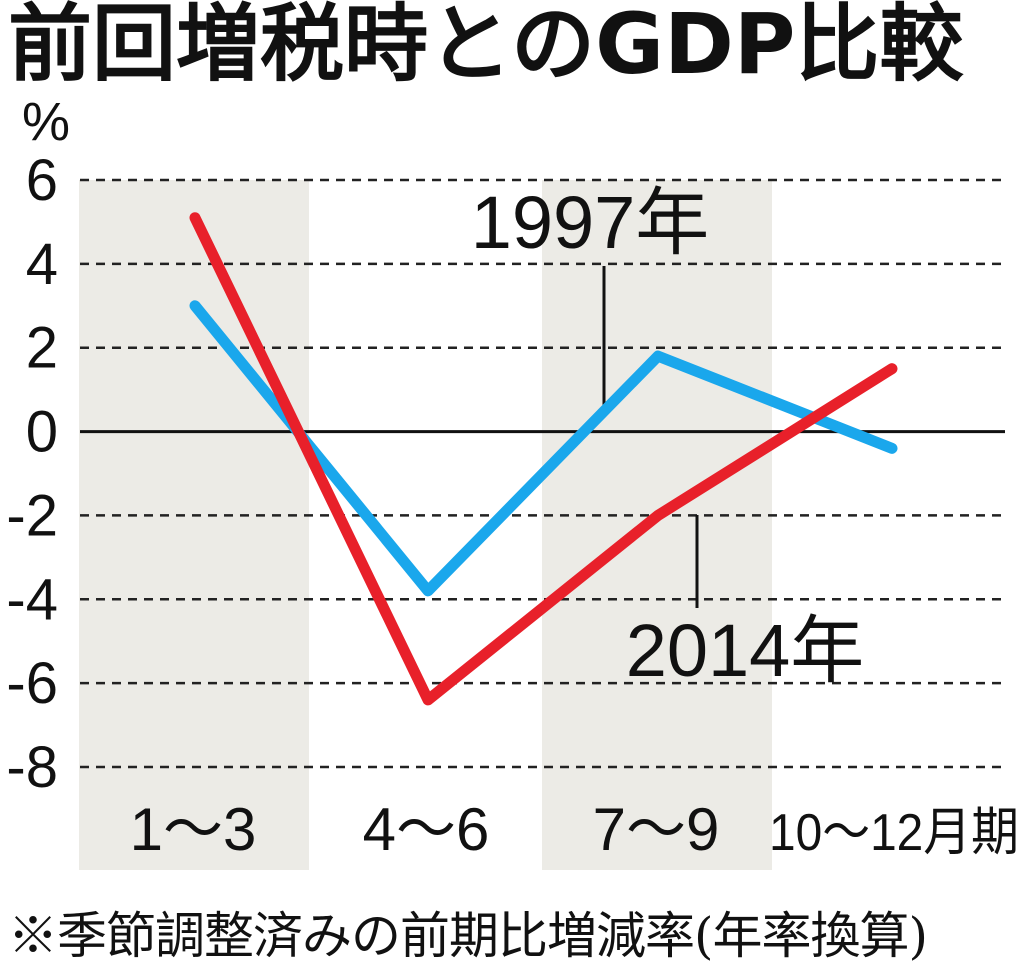 The width and height of the screenshot is (1024, 978). I want to click on y-tick-label: 4, so click(42, 264).